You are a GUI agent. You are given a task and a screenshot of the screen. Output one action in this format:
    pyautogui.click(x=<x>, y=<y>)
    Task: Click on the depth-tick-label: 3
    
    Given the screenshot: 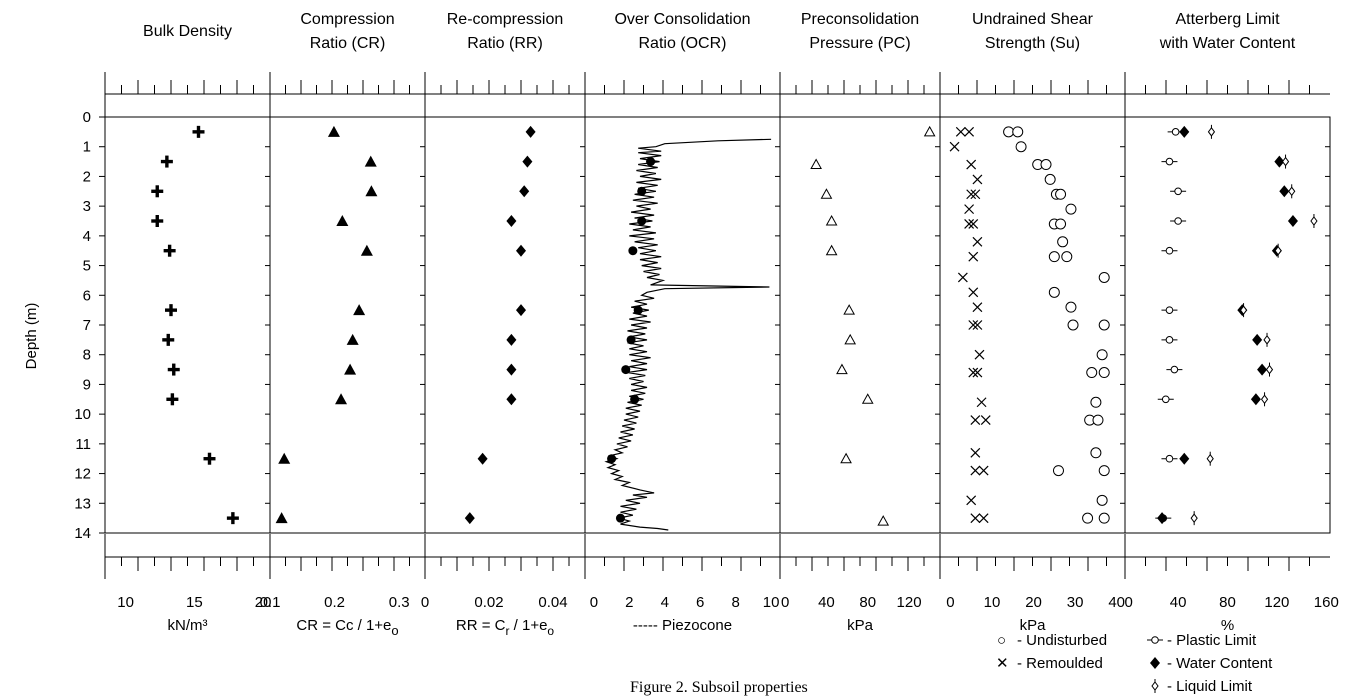 What is the action you would take?
    pyautogui.click(x=87, y=206)
    